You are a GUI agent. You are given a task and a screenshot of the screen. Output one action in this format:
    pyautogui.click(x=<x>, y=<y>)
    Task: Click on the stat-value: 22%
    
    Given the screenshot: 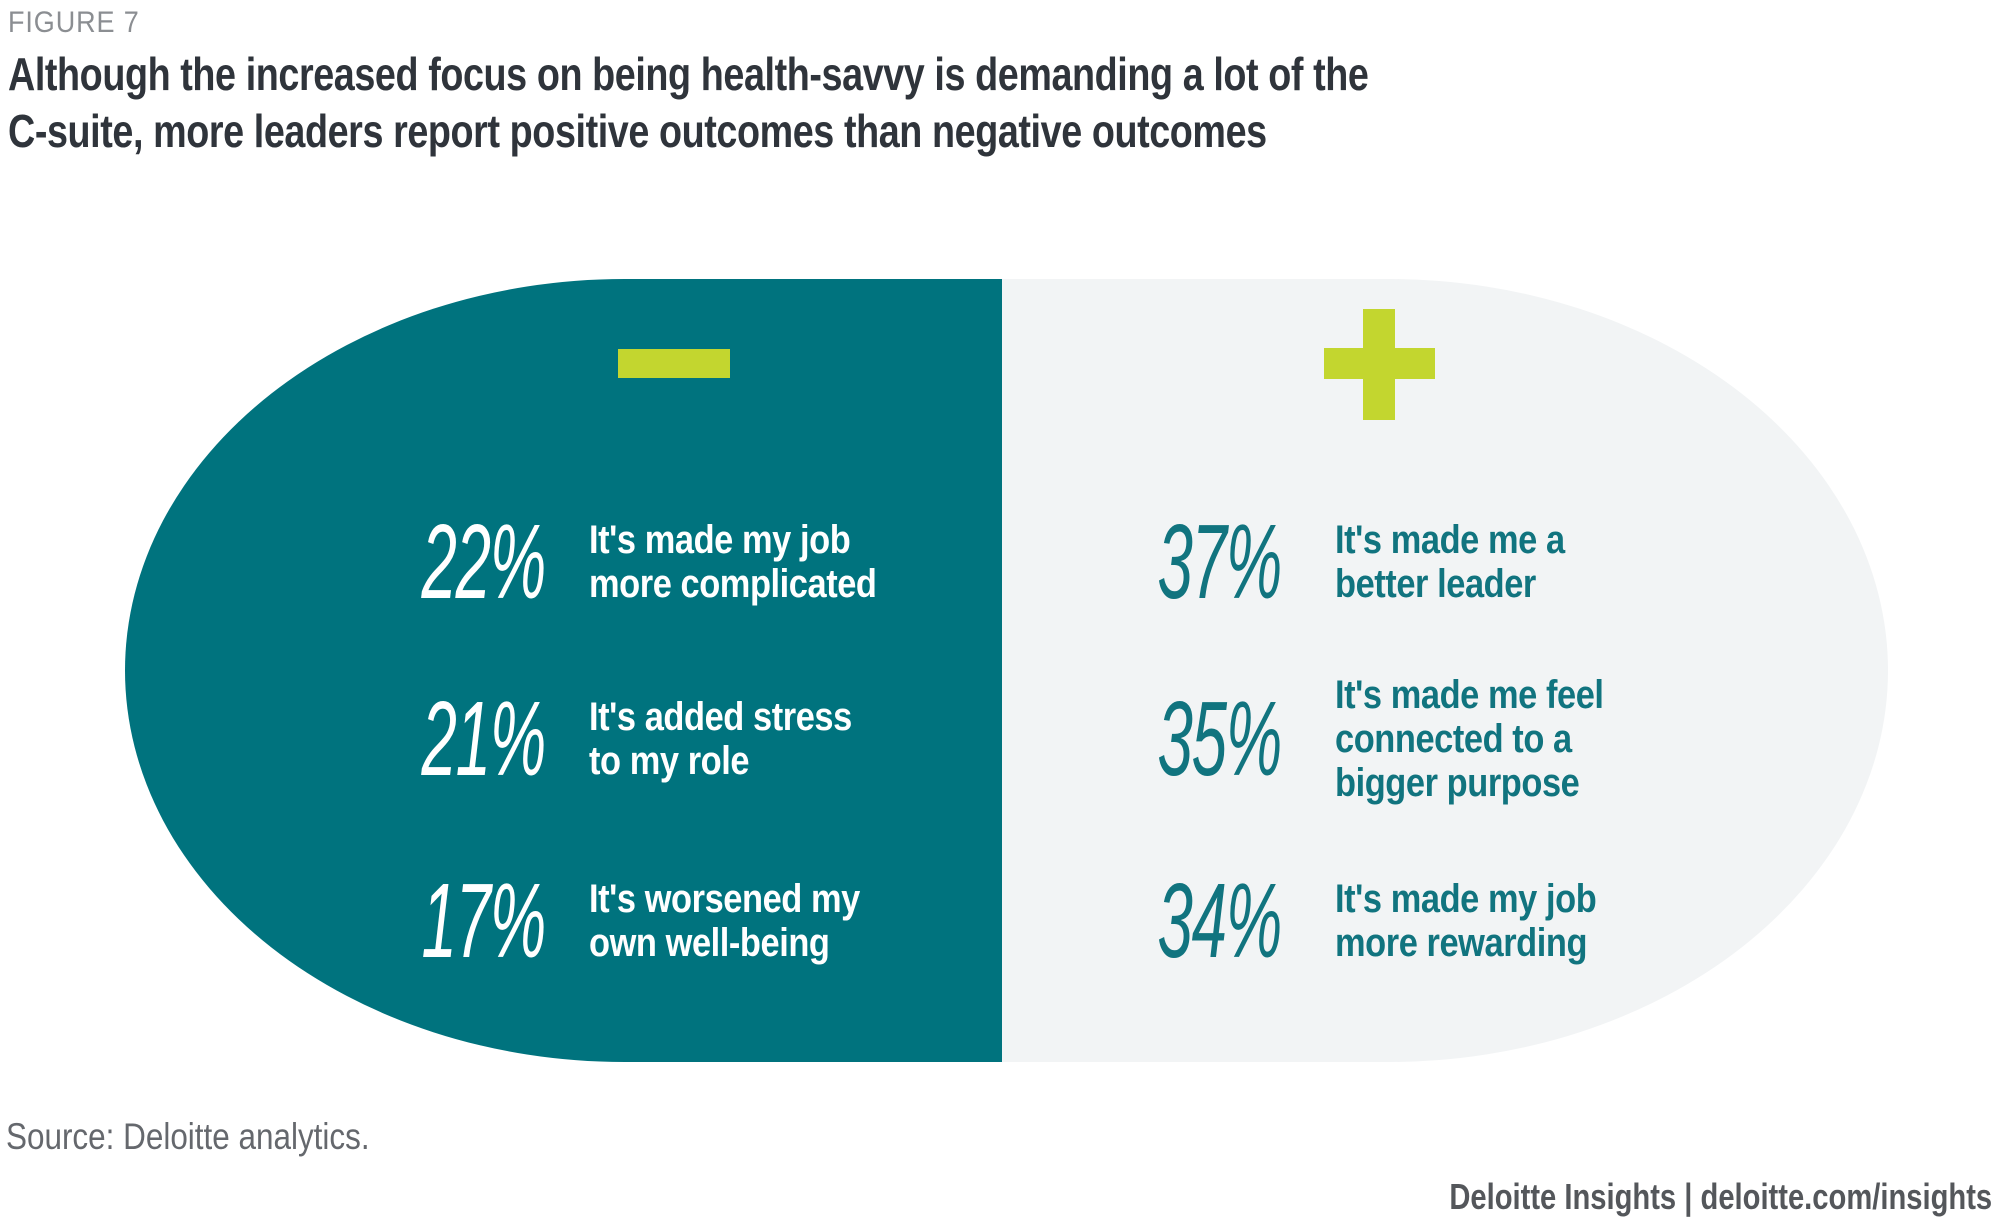 What is the action you would take?
    pyautogui.click(x=483, y=562)
    